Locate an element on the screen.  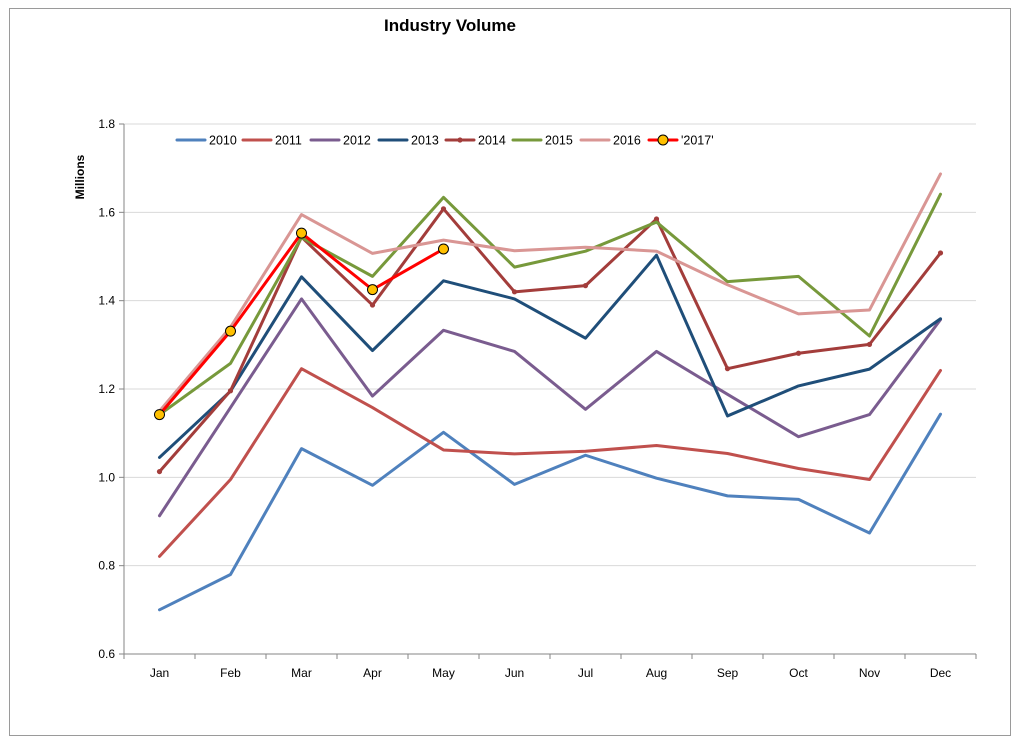
x-tick-label: Jul is located at coordinates (585, 673).